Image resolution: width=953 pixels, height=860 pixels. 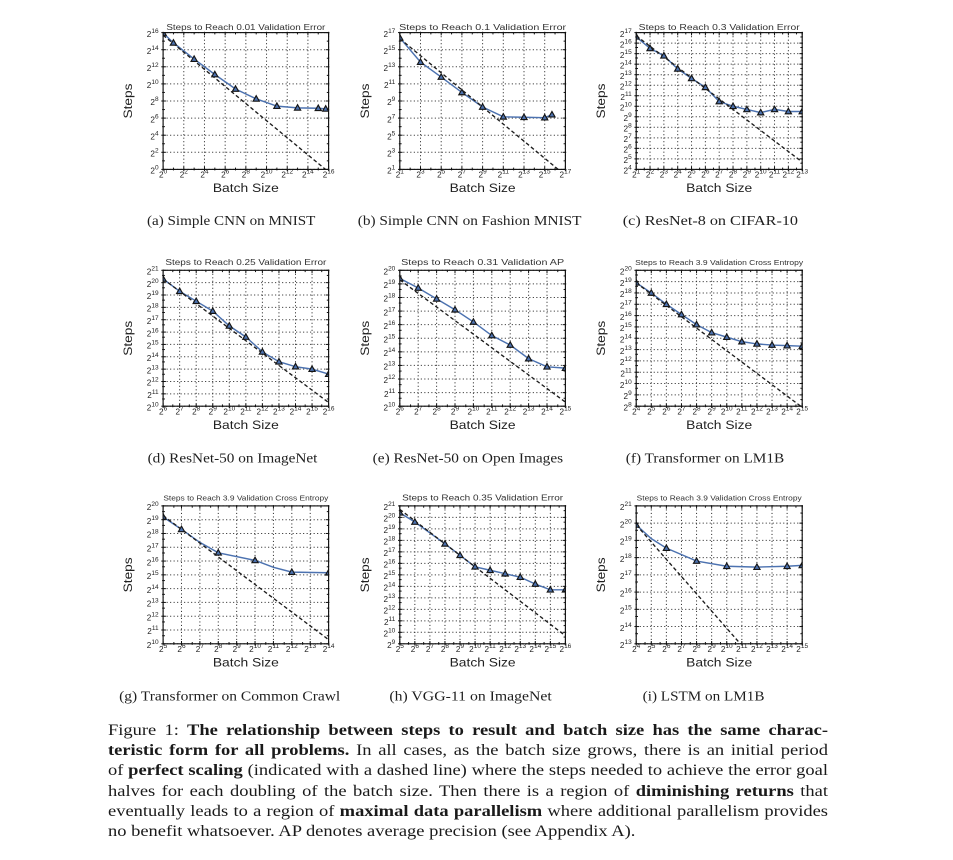 What do you see at coordinates (154, 170) in the screenshot?
I see `svg-text: 20` at bounding box center [154, 170].